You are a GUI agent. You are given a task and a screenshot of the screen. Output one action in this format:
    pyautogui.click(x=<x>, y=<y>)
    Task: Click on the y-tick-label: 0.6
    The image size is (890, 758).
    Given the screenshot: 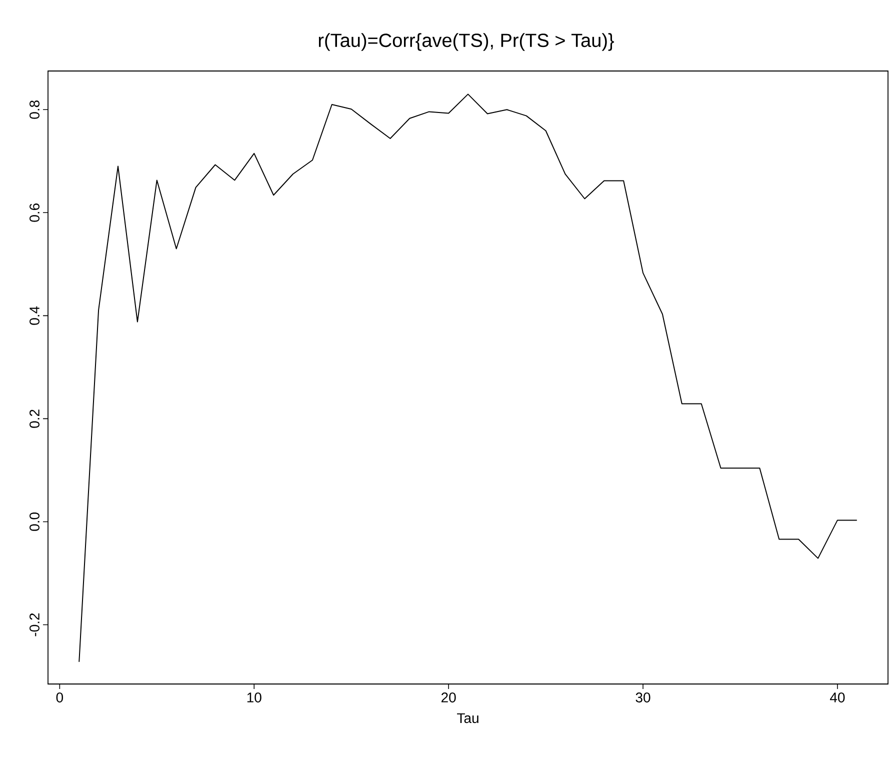 What is the action you would take?
    pyautogui.click(x=35, y=213)
    